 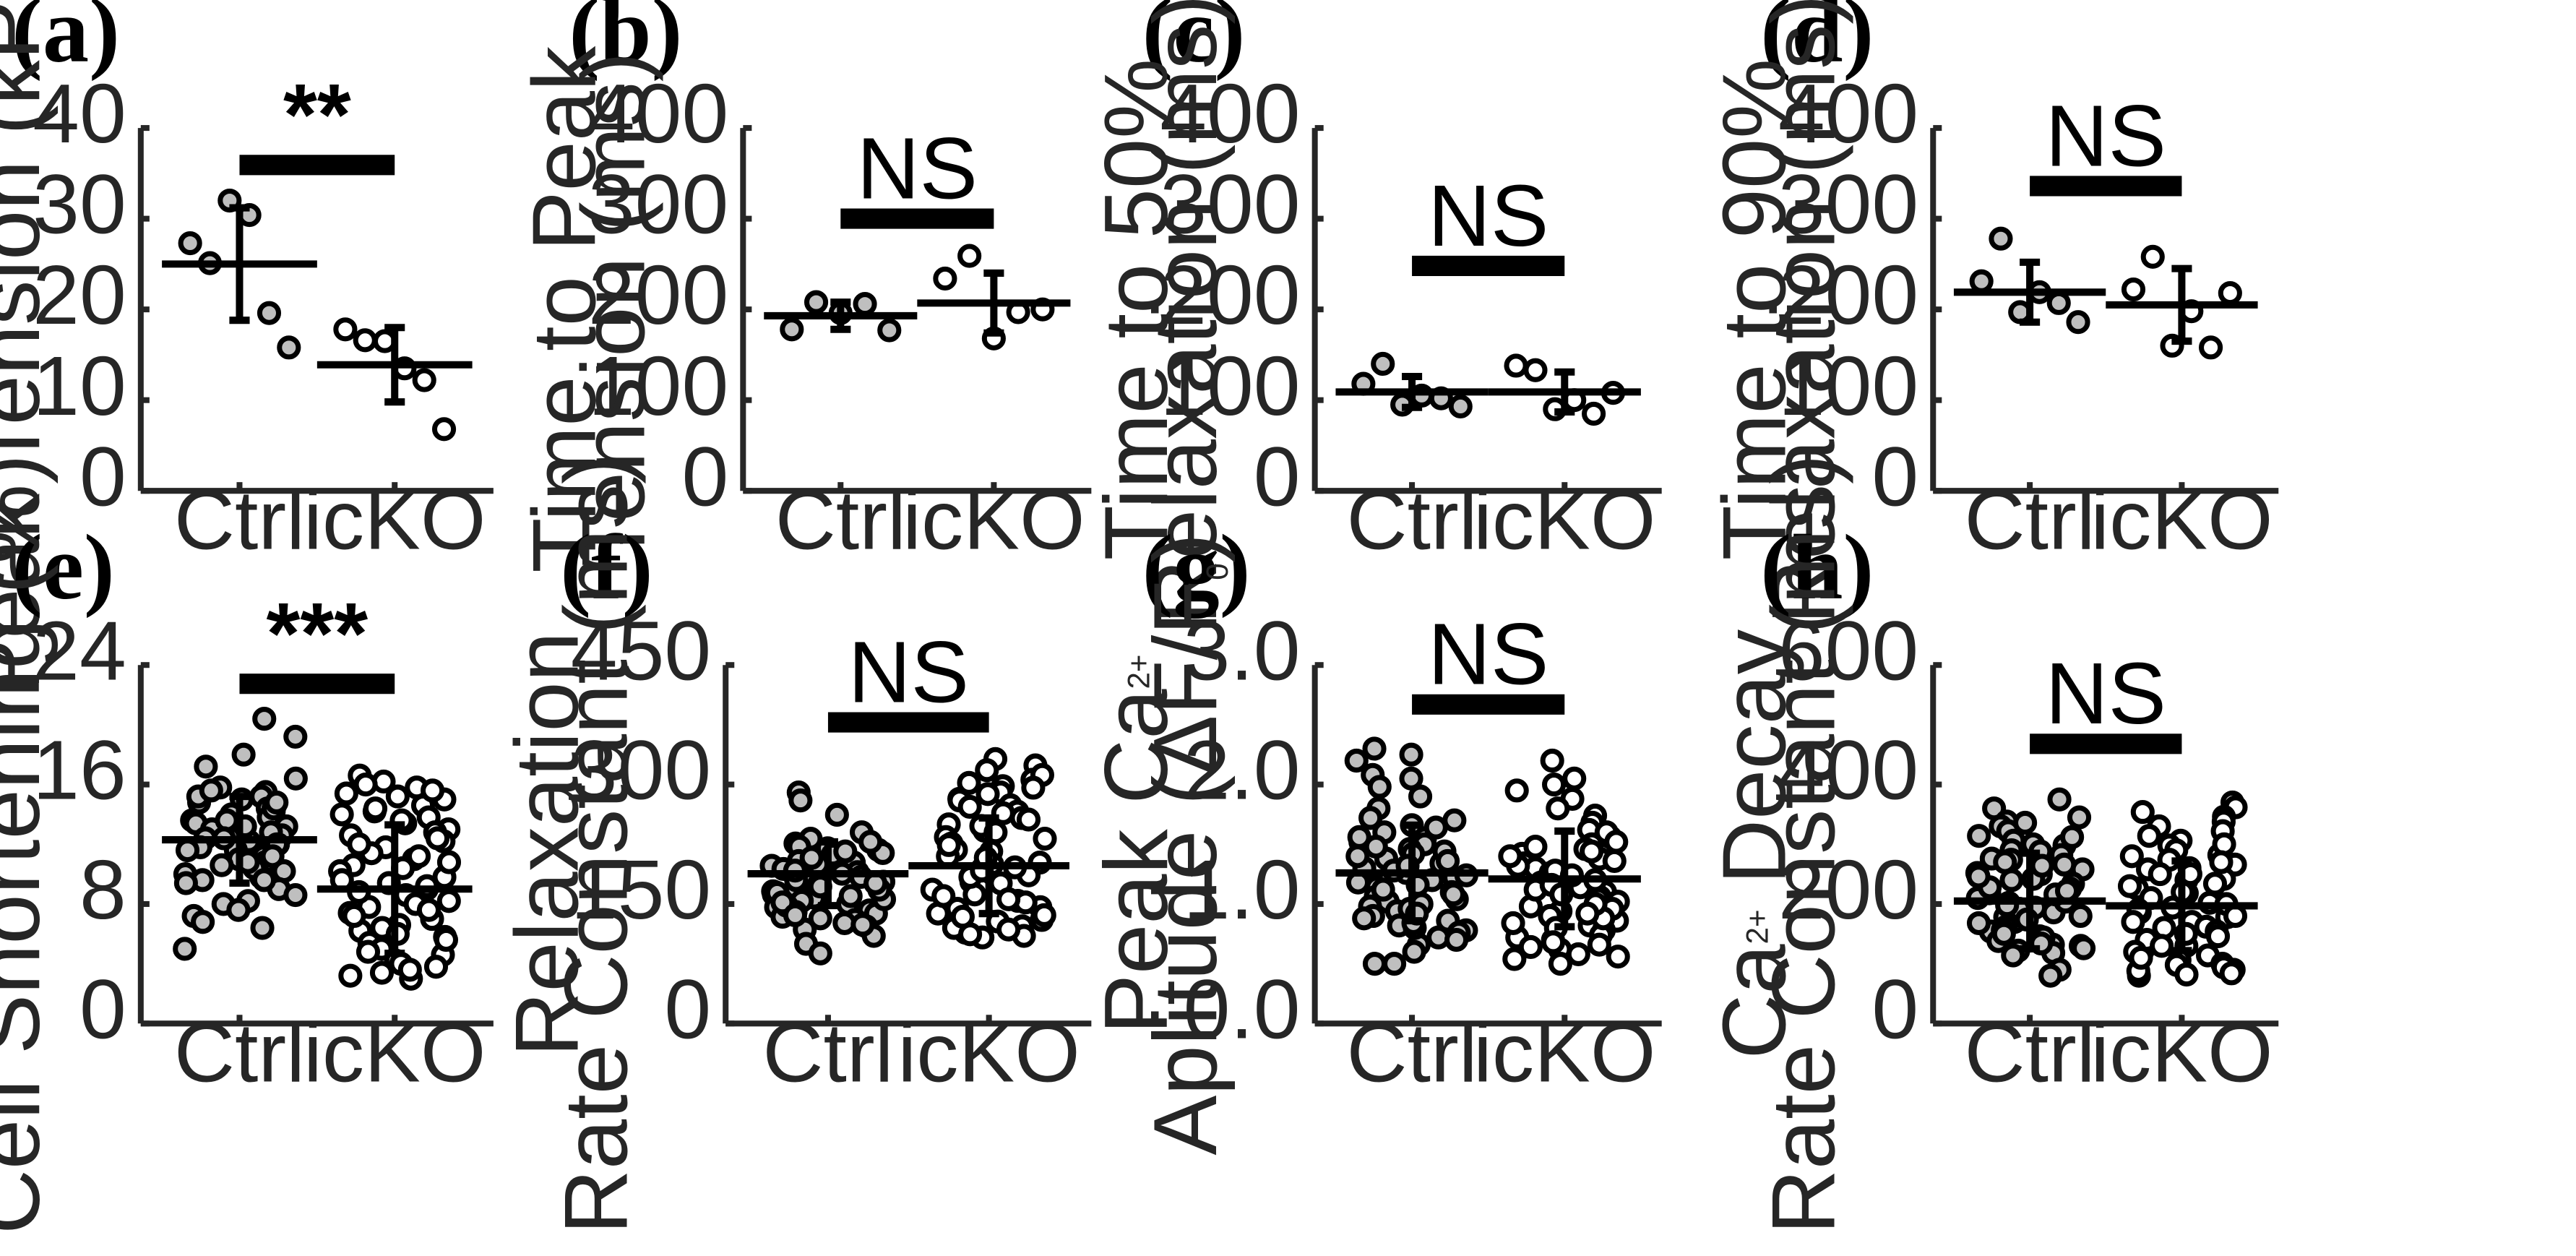 I want to click on y-axis-label: Aplitude (ΔF/F0), so click(x=1185, y=844).